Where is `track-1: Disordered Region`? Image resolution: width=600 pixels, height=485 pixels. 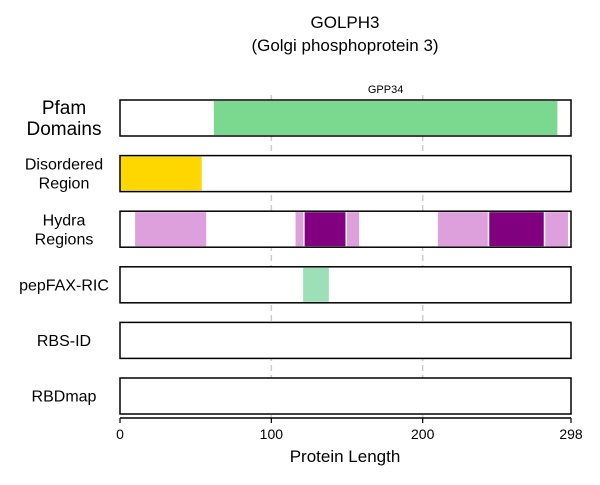 track-1: Disordered Region is located at coordinates (298, 173).